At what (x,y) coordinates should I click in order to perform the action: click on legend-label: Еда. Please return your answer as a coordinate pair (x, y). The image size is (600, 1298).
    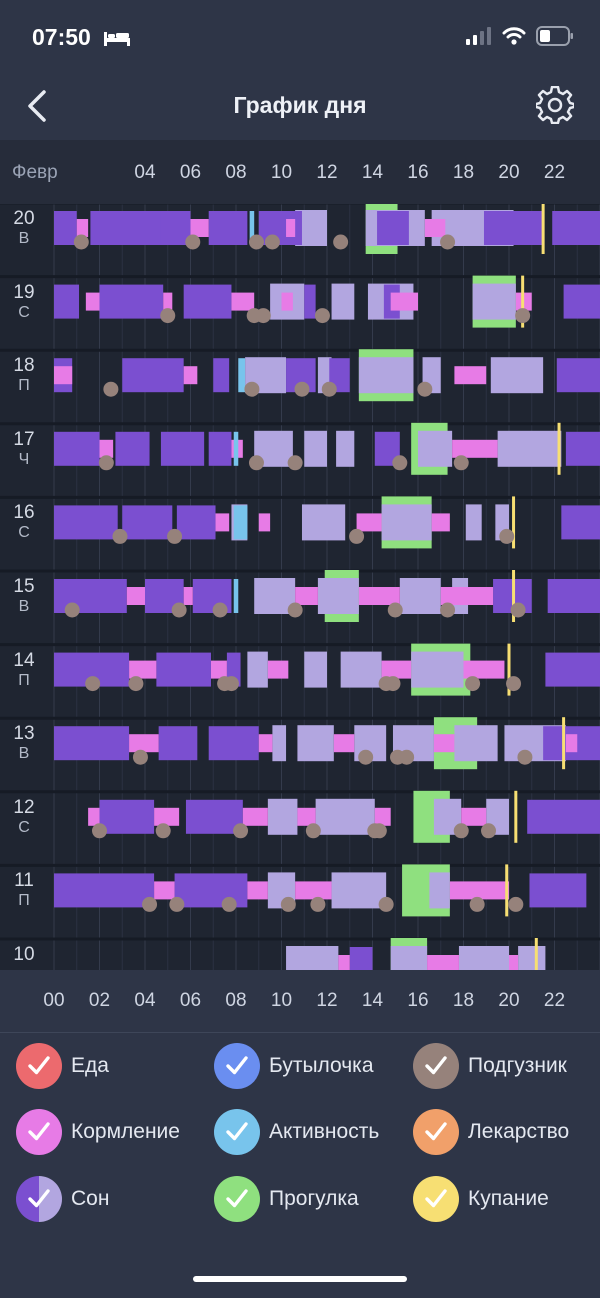
    Looking at the image, I should click on (90, 1065).